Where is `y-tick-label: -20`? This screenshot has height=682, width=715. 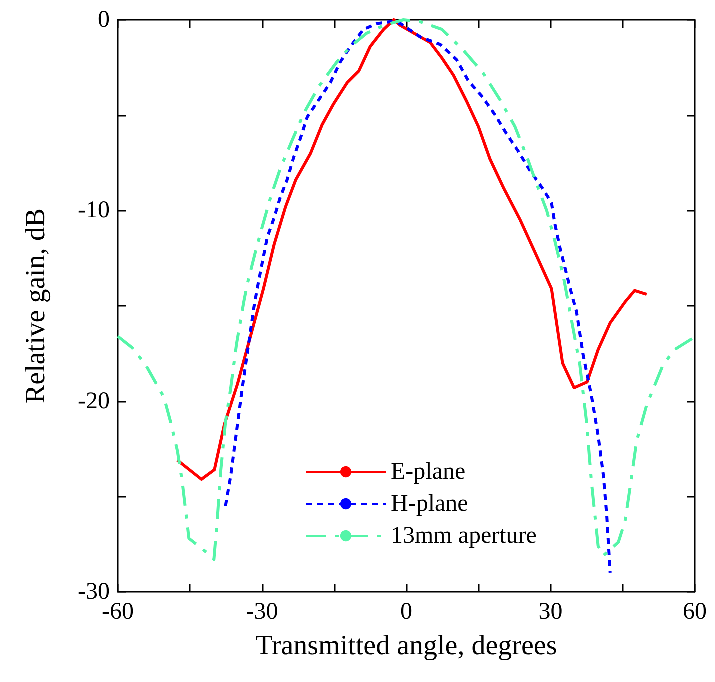
y-tick-label: -20 is located at coordinates (94, 401).